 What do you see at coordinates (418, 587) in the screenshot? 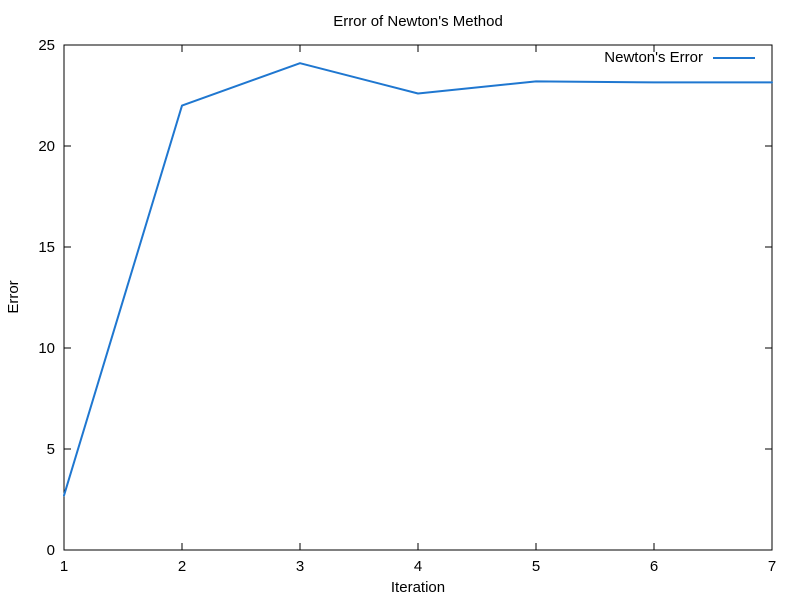
I see `x-axis-label: Iteration` at bounding box center [418, 587].